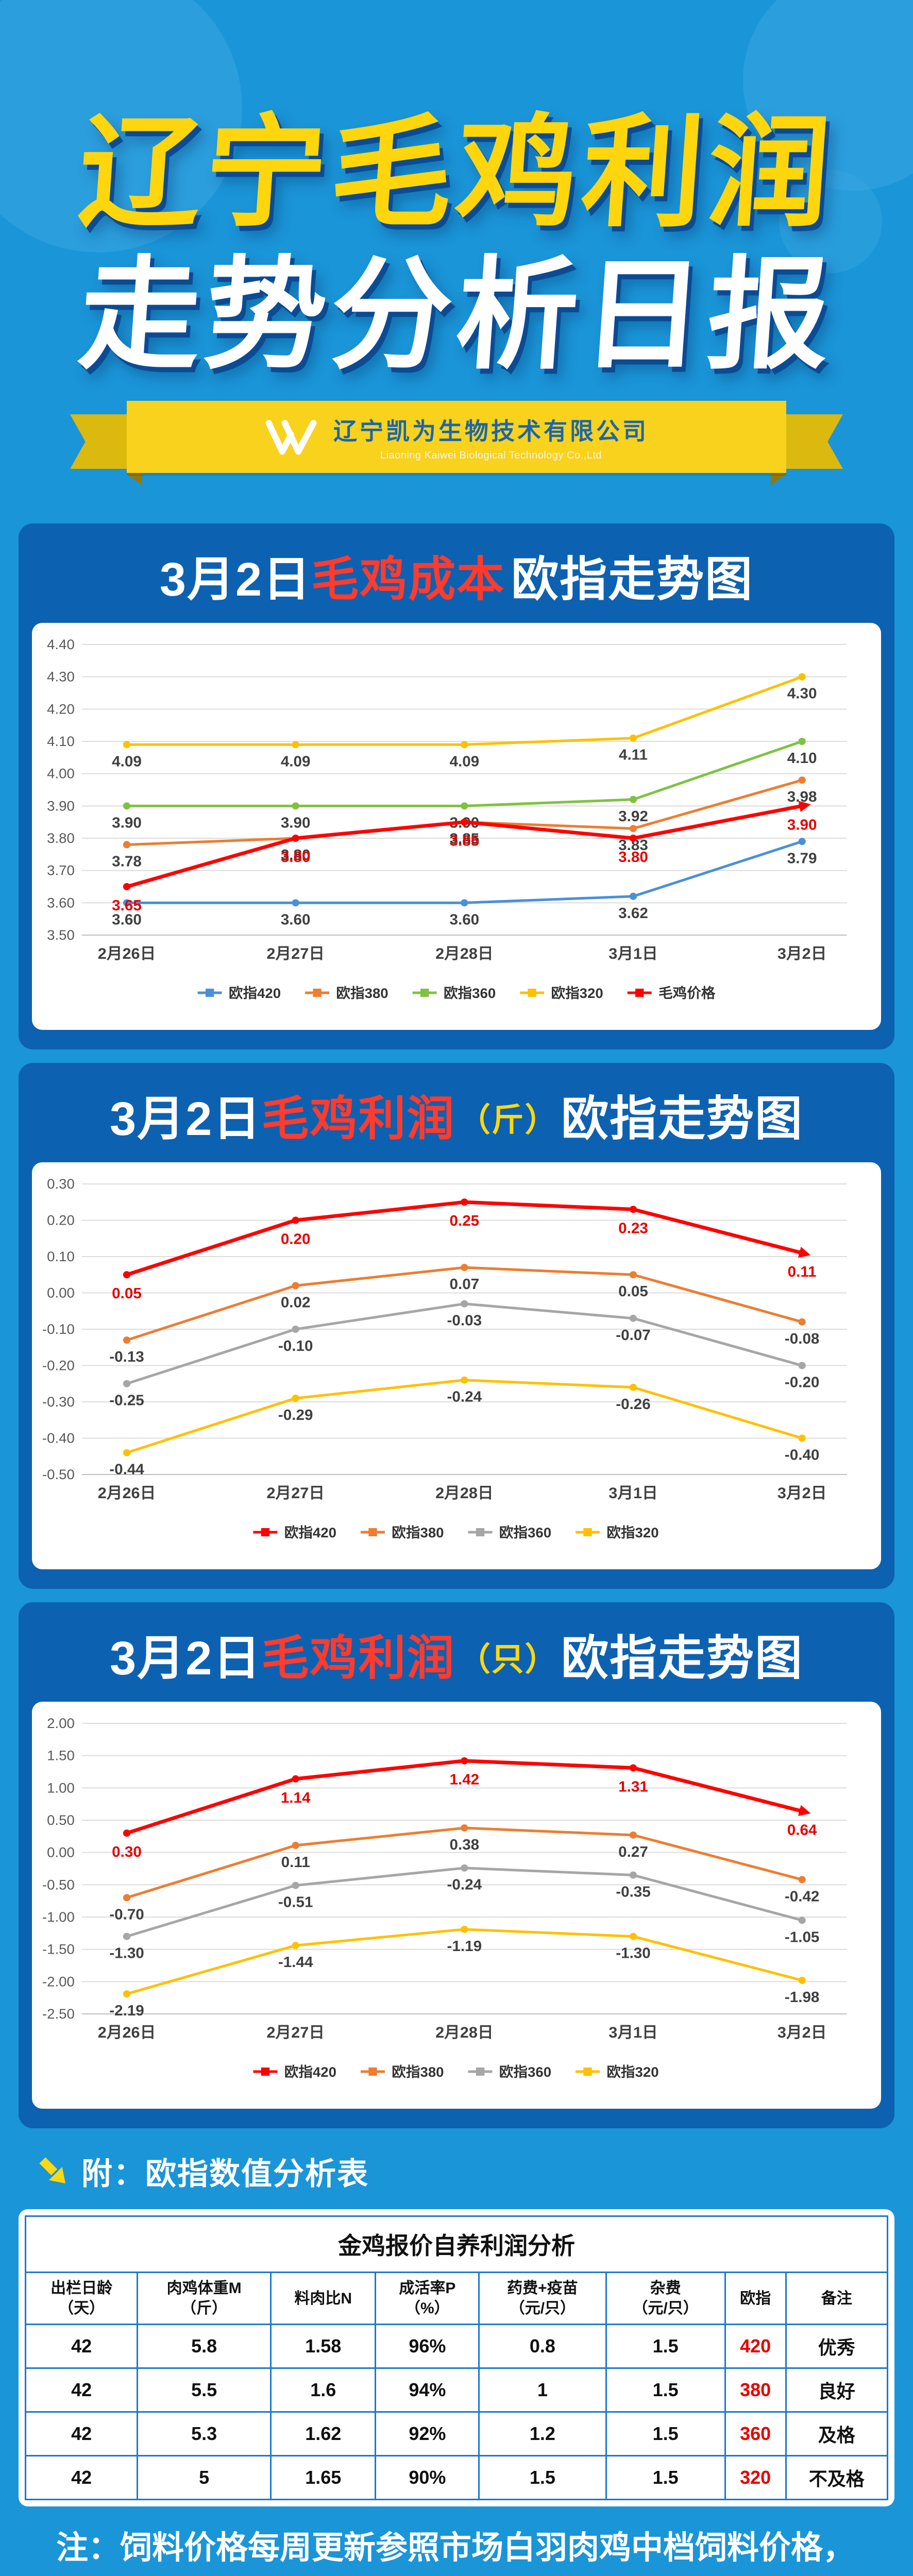  Describe the element at coordinates (61, 1820) in the screenshot. I see `y-axis-label: 0.50` at that location.